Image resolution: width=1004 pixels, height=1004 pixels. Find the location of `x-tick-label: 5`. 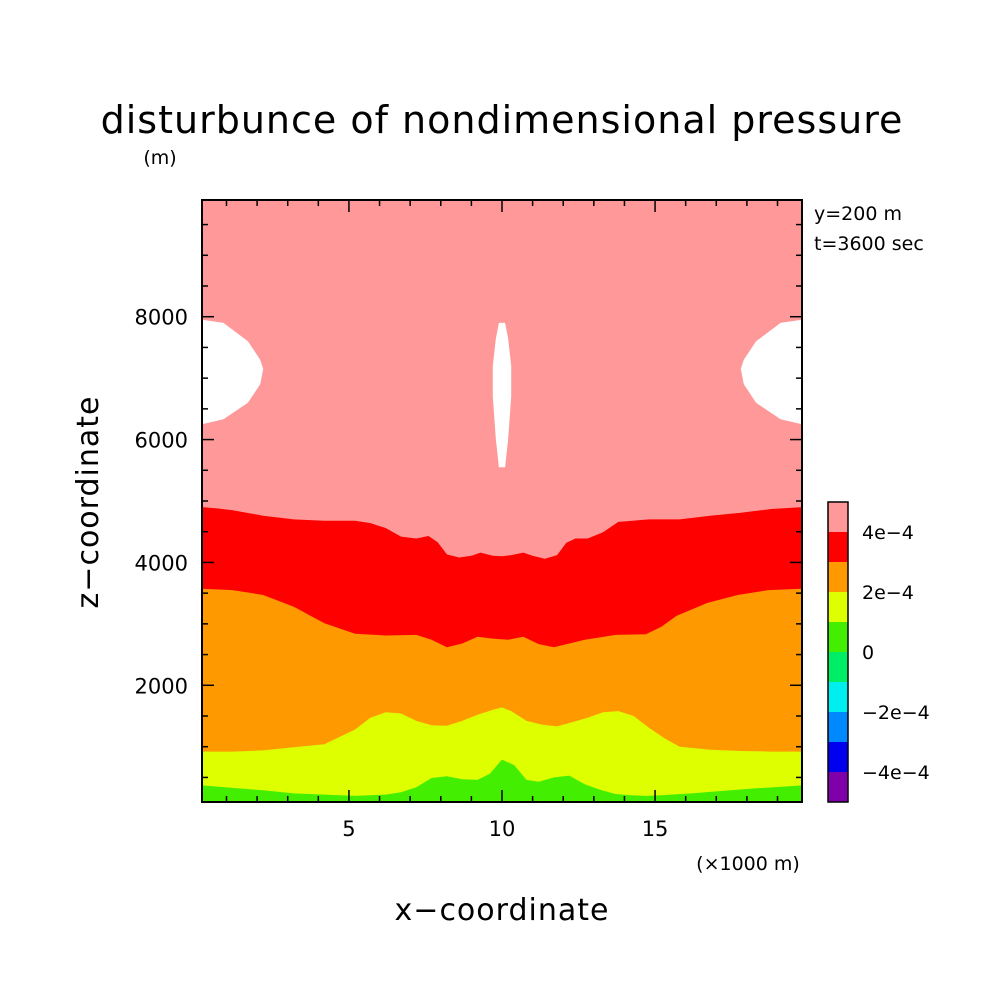

x-tick-label: 5 is located at coordinates (348, 829).